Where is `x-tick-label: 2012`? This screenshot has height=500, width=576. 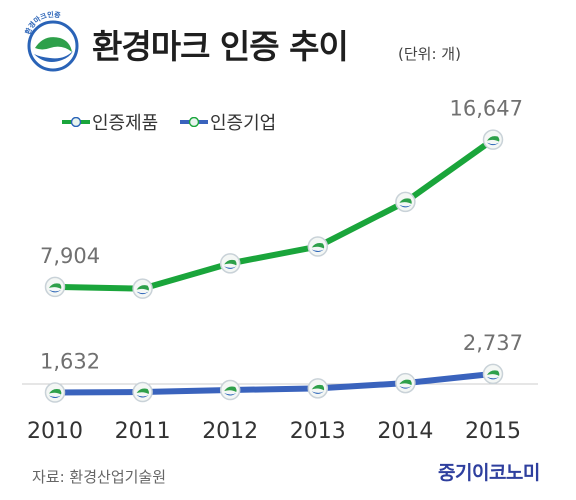 x-tick-label: 2012 is located at coordinates (230, 431).